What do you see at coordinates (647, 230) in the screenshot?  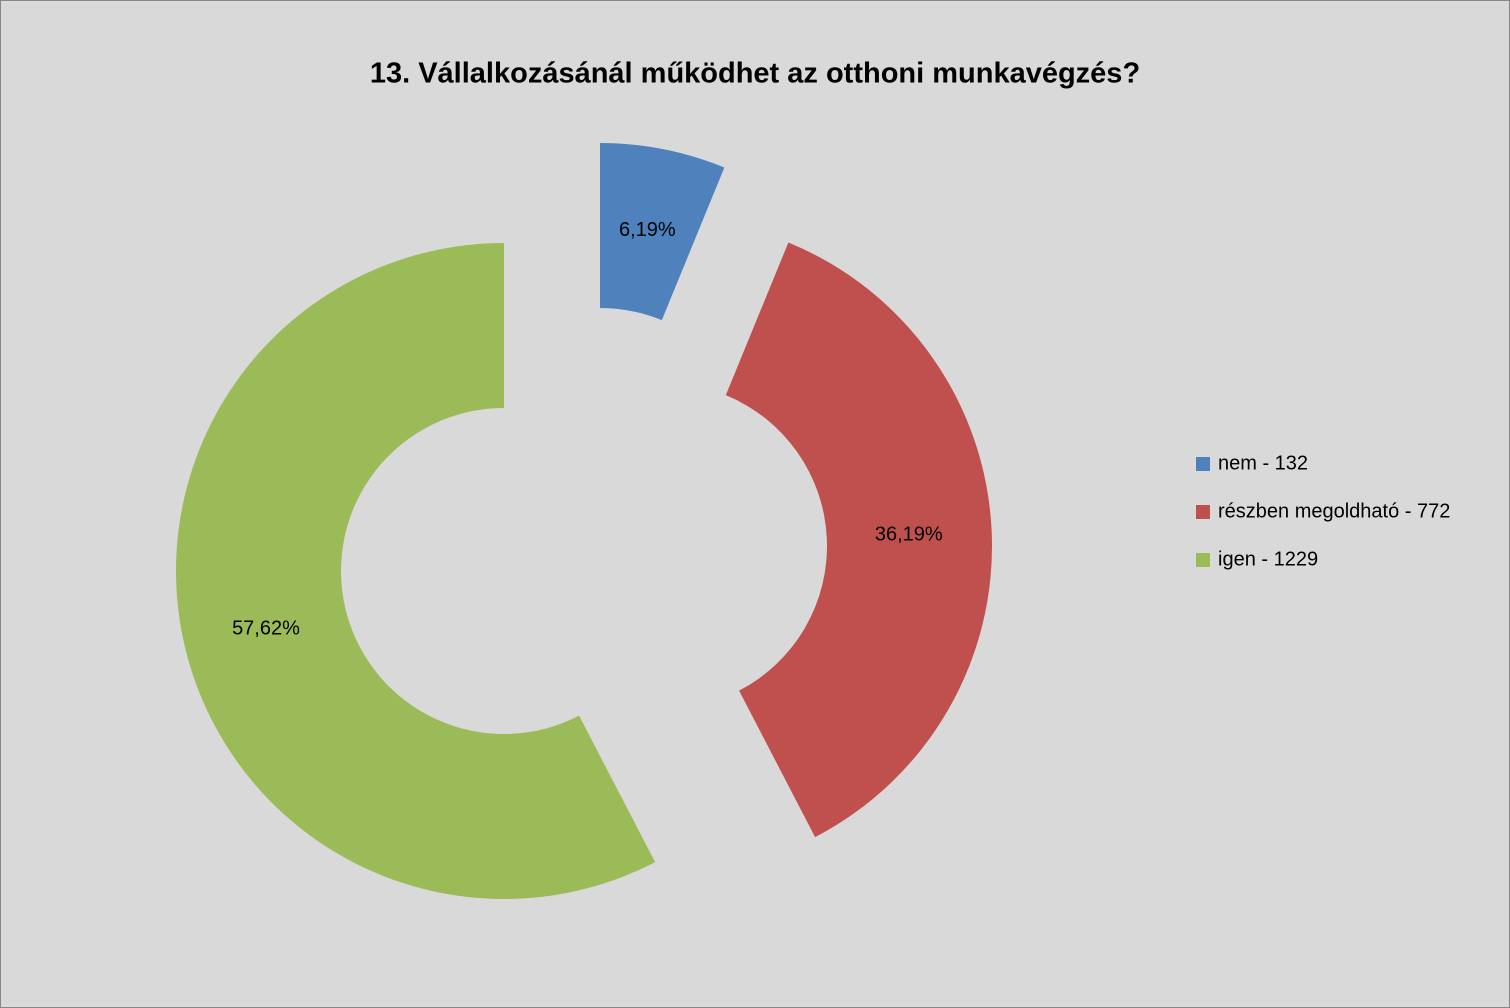 I see `data-label: 6,19%` at bounding box center [647, 230].